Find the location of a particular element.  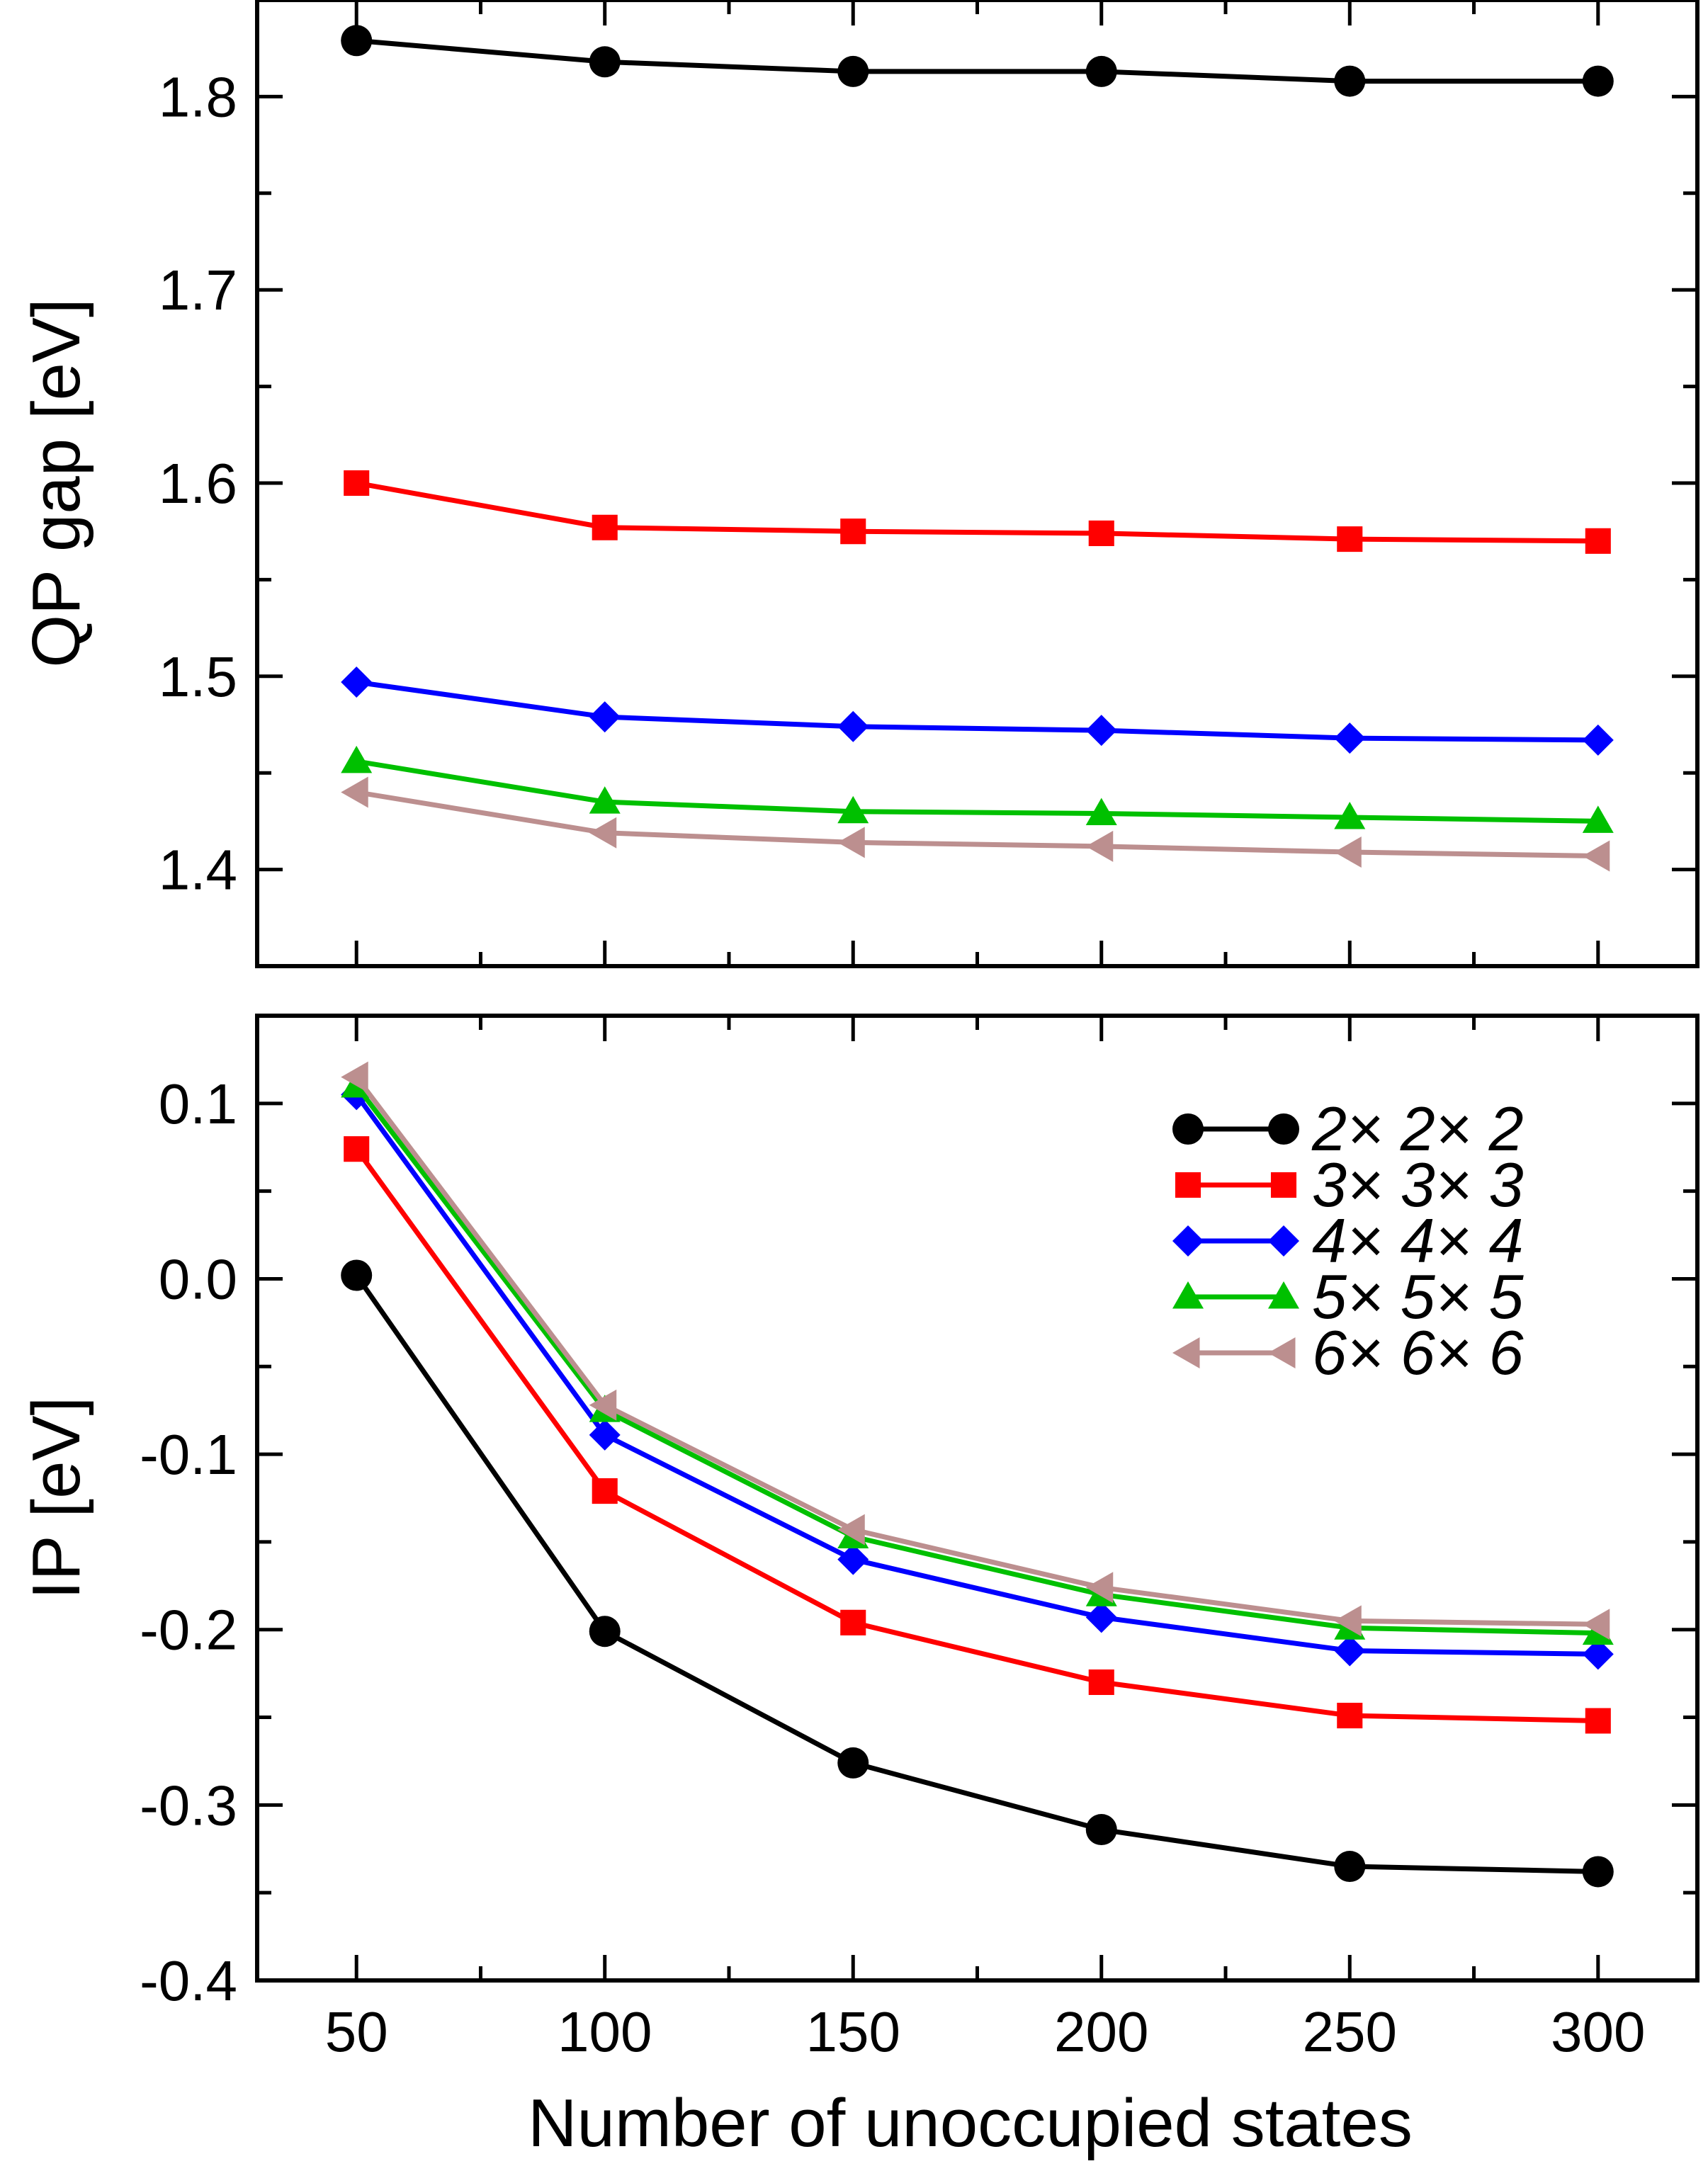

legend-label-3: 4× 4× 4 is located at coordinates (1418, 1241).